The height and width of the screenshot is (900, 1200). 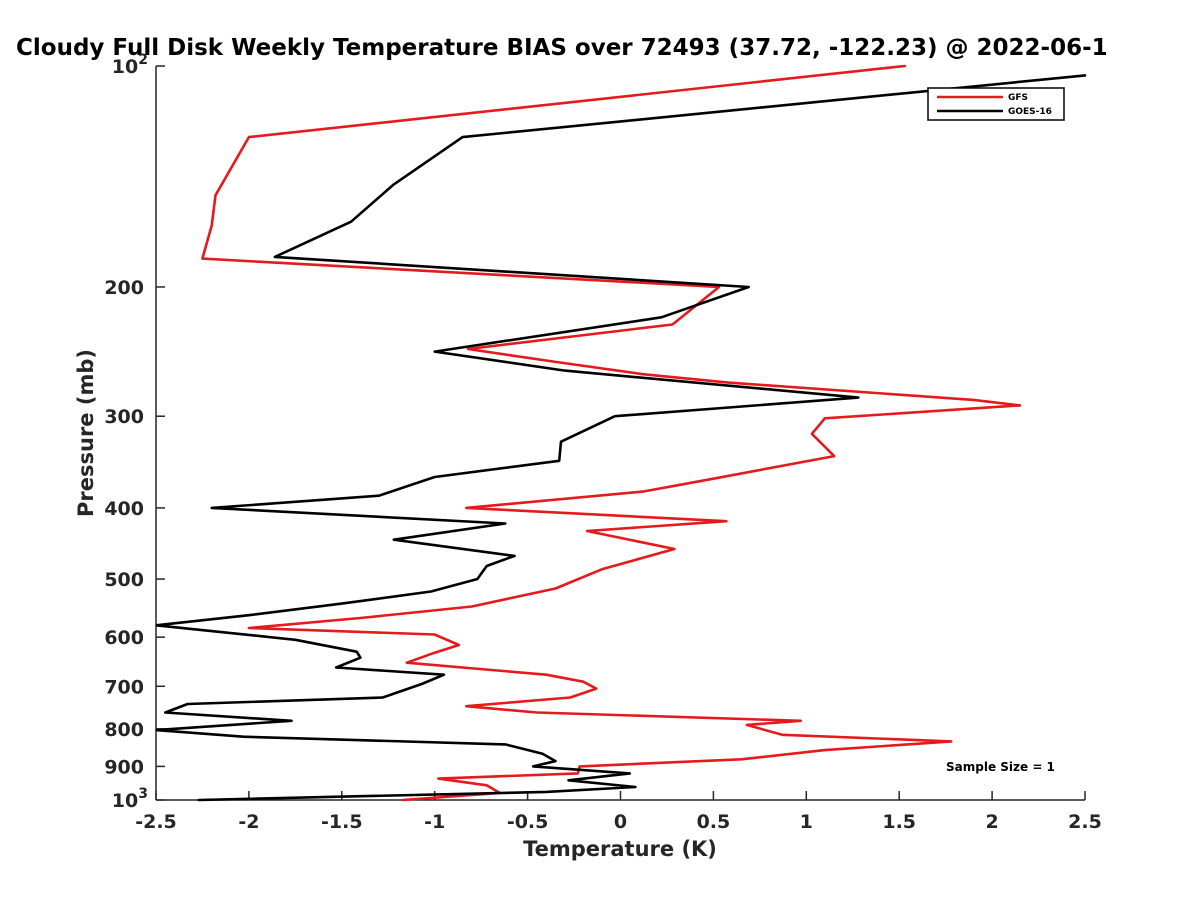 What do you see at coordinates (134, 432) in the screenshot?
I see `y-axis-ticks: 10² 200 300 400 500 600 700 800 900 10³` at bounding box center [134, 432].